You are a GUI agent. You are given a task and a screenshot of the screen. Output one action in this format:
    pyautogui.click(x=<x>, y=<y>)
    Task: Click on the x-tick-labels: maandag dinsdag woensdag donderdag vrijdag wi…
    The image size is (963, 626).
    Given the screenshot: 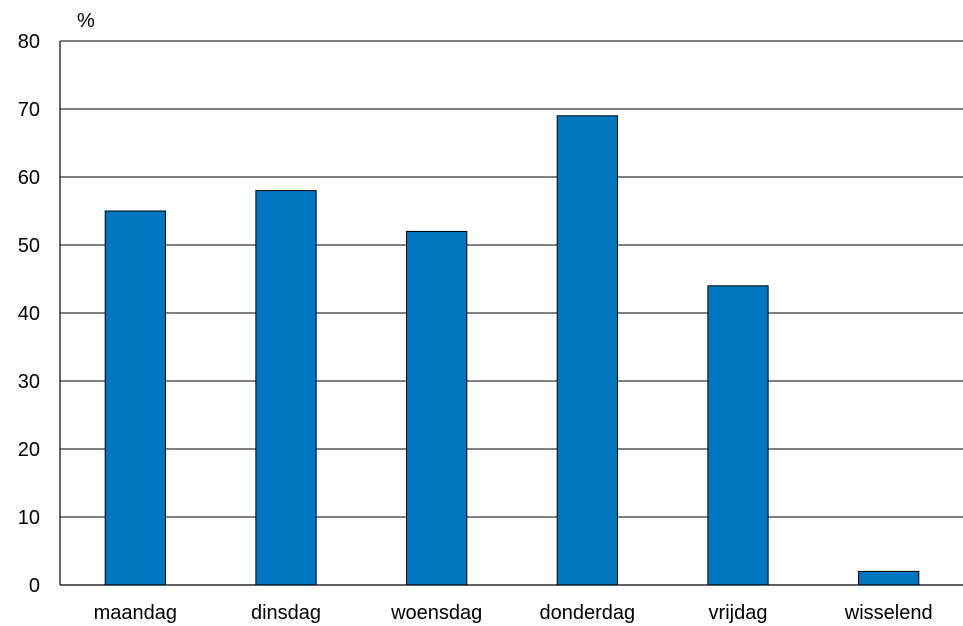 What is the action you would take?
    pyautogui.click(x=513, y=613)
    